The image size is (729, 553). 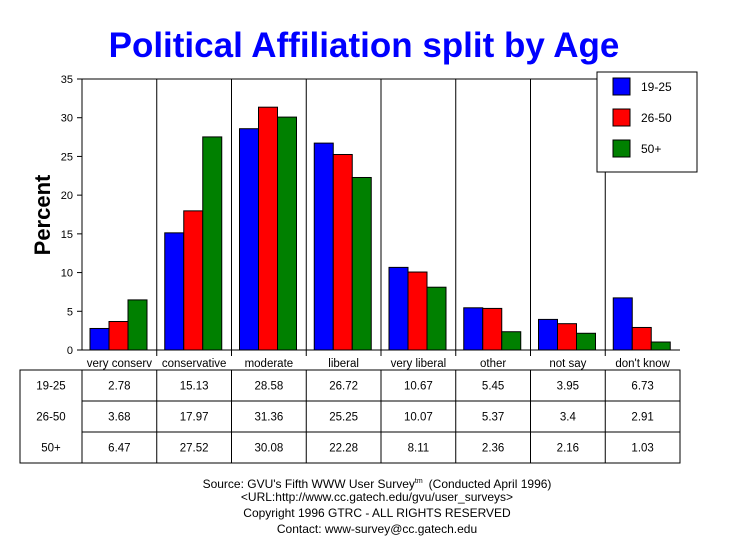 I want to click on y-tick-label: 25, so click(x=67, y=157).